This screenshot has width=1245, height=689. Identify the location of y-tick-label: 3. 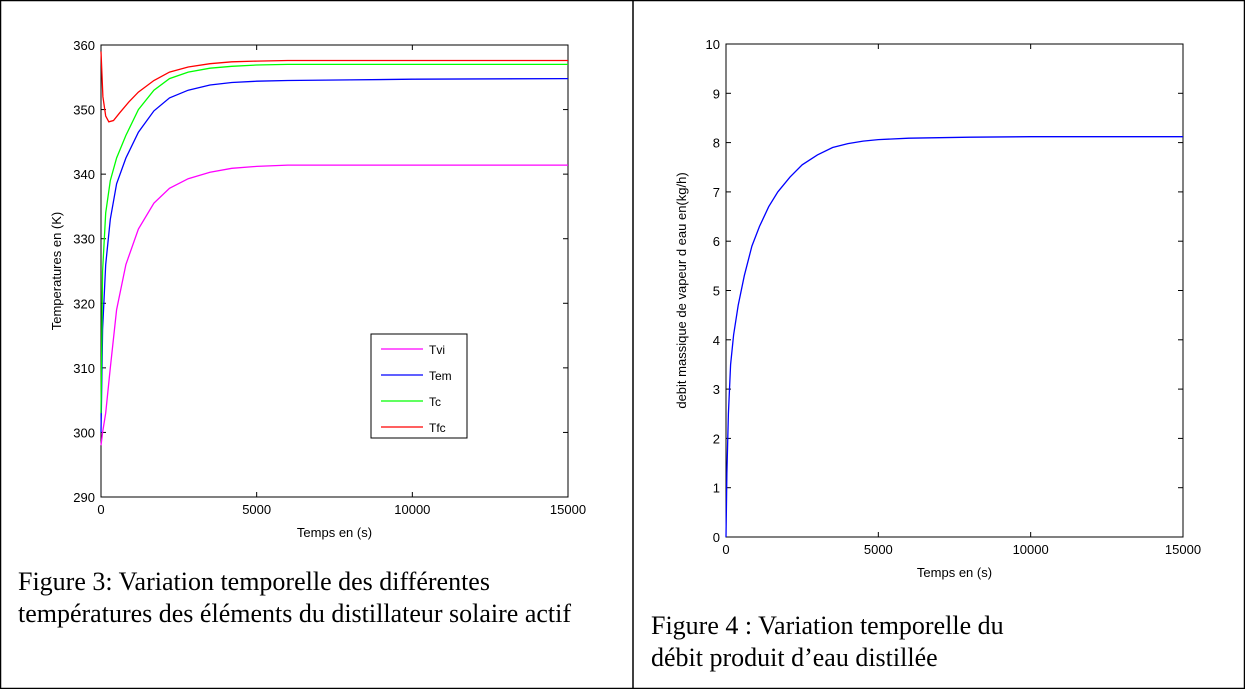
(716, 389).